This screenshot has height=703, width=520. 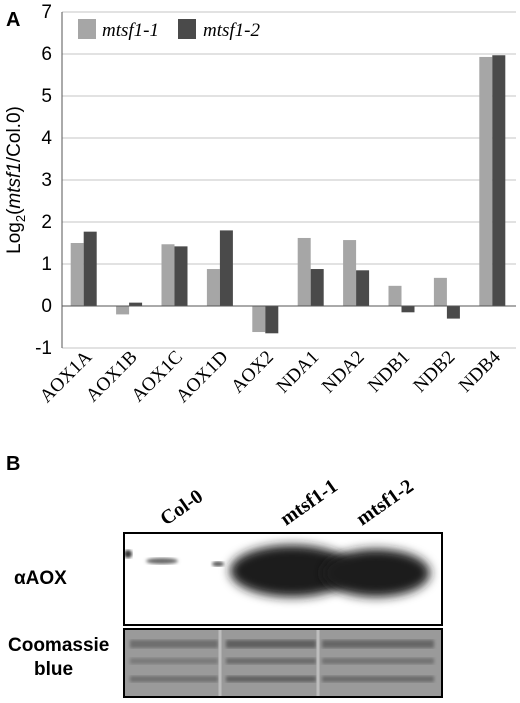 What do you see at coordinates (168, 275) in the screenshot?
I see `bar-mtsf1-1-aox1c` at bounding box center [168, 275].